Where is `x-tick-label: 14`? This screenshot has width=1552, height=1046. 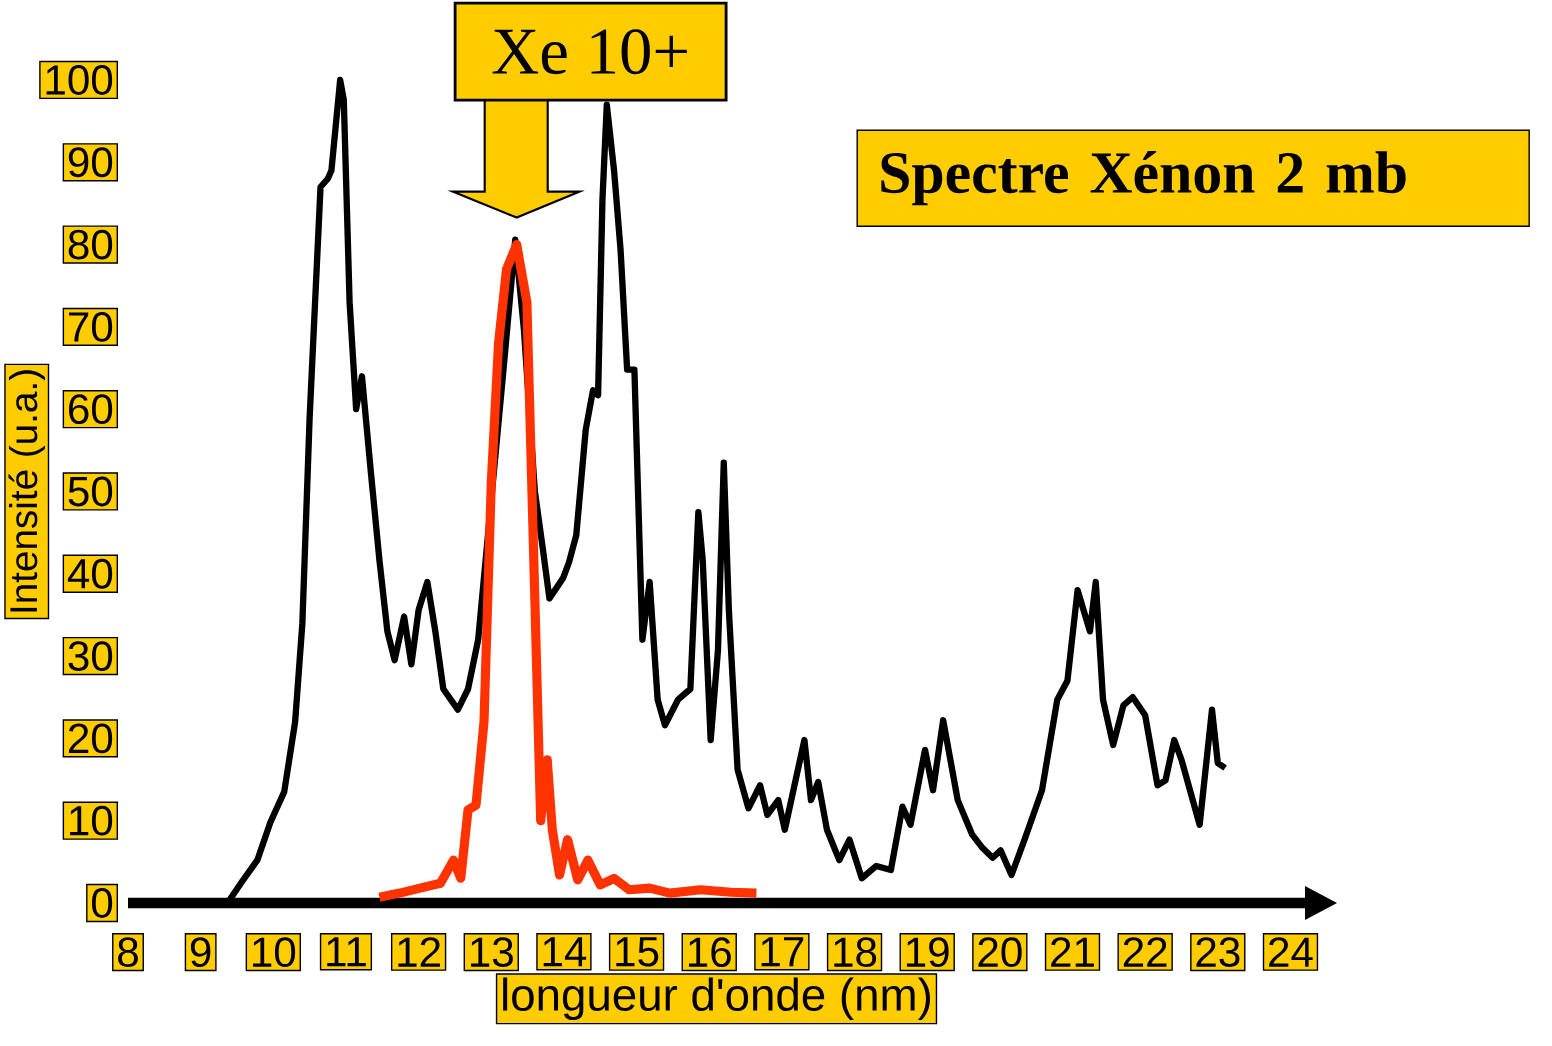
x-tick-label: 14 is located at coordinates (565, 952).